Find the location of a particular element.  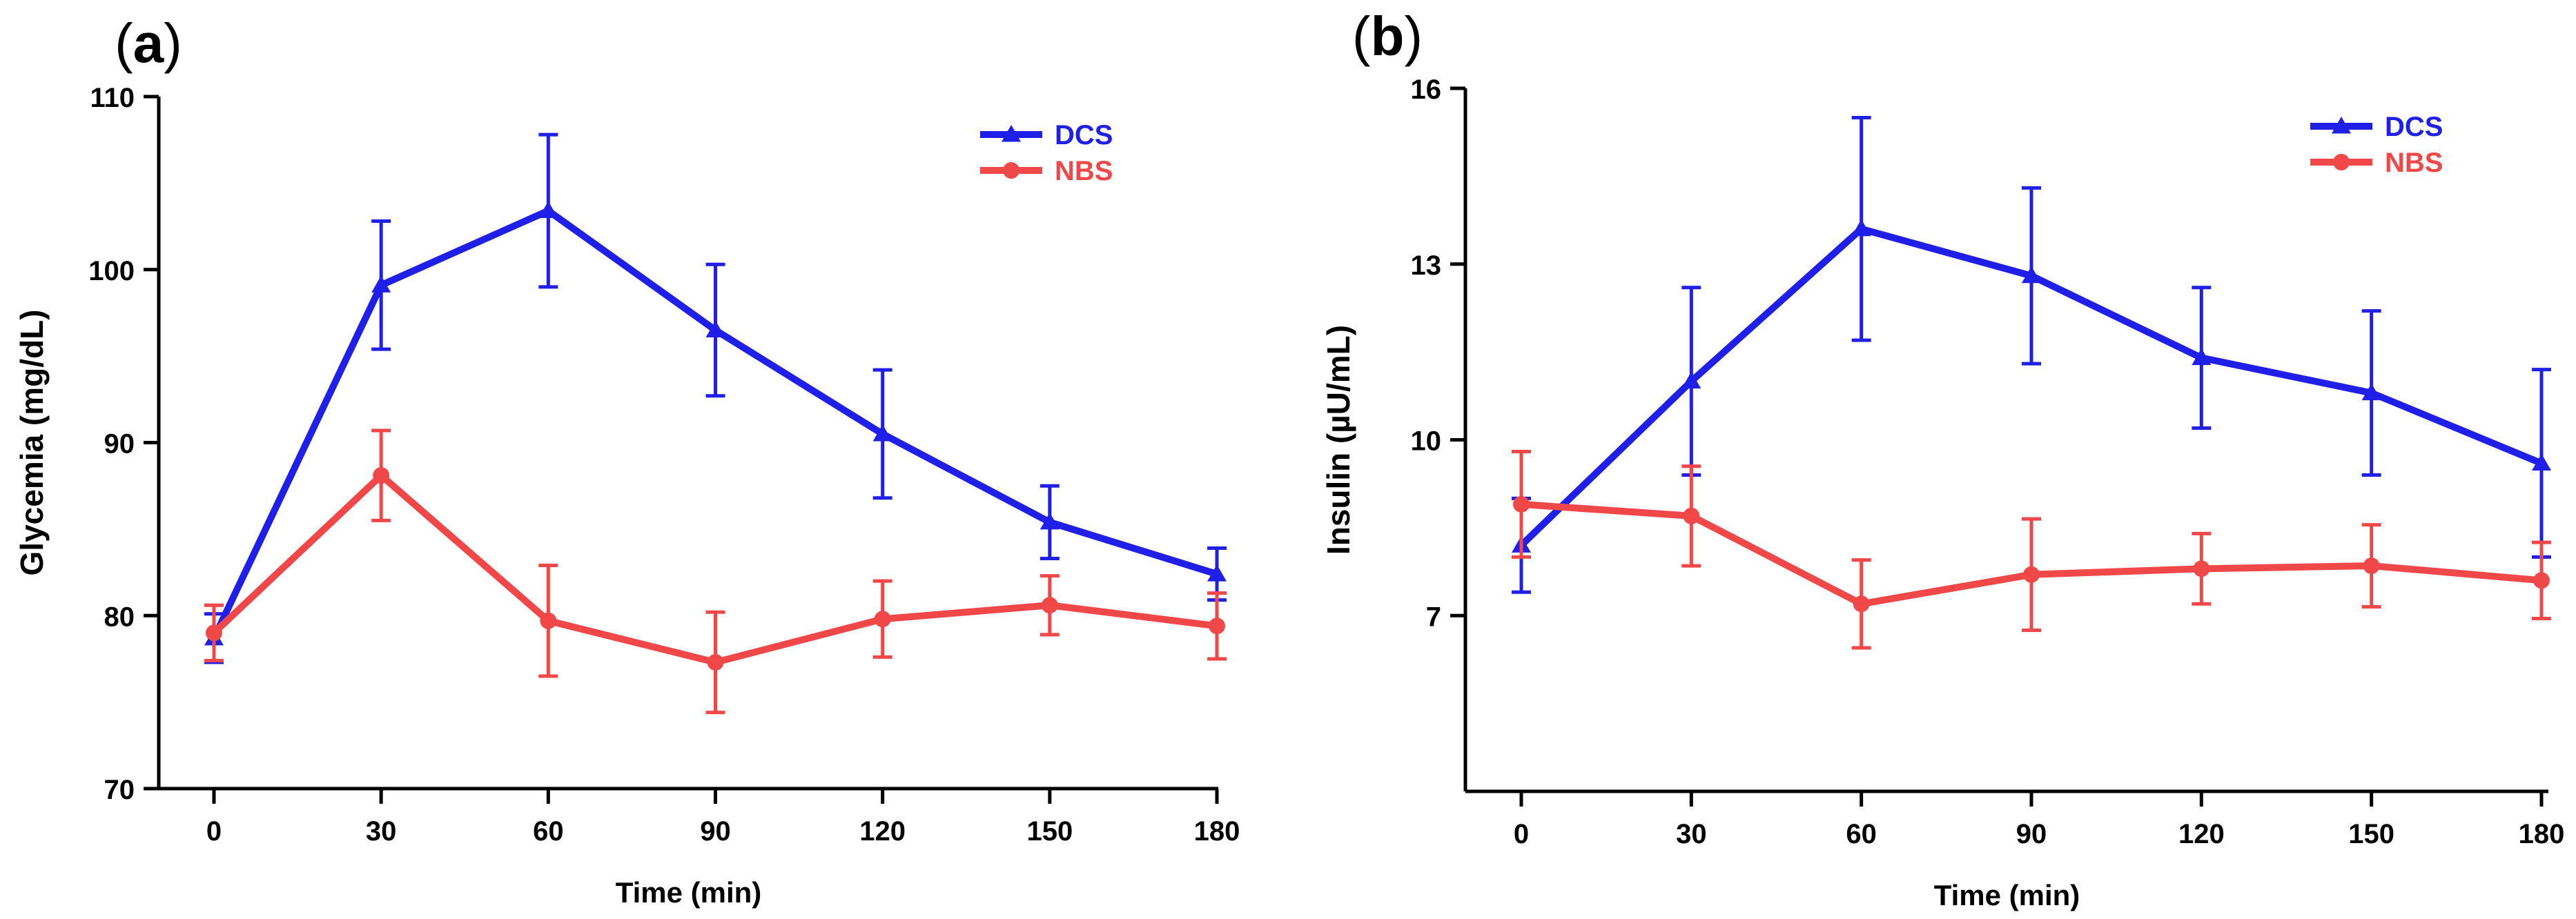

panel-label-letter: a is located at coordinates (148, 43).